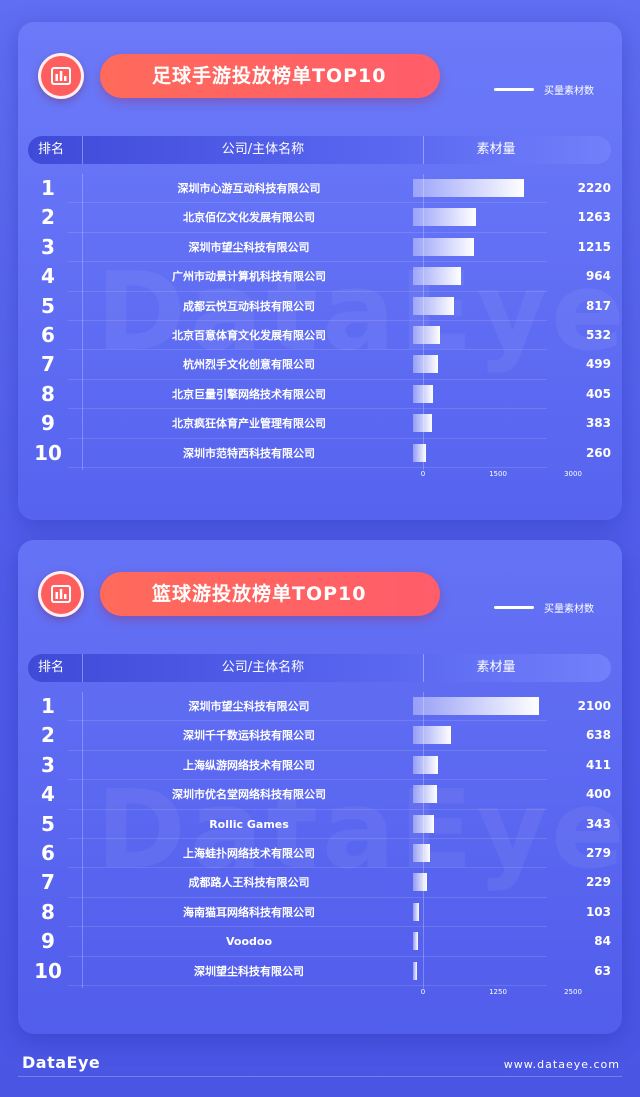  What do you see at coordinates (598, 452) in the screenshot?
I see `value-label: 260` at bounding box center [598, 452].